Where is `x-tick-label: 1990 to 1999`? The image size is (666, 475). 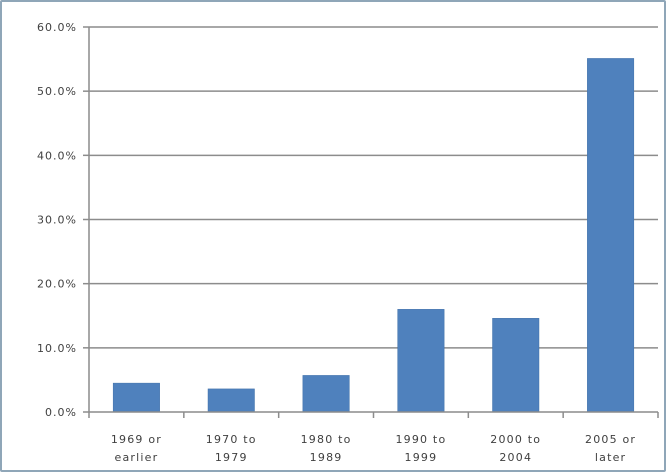 x-tick-label: 1990 to 1999 is located at coordinates (420, 448).